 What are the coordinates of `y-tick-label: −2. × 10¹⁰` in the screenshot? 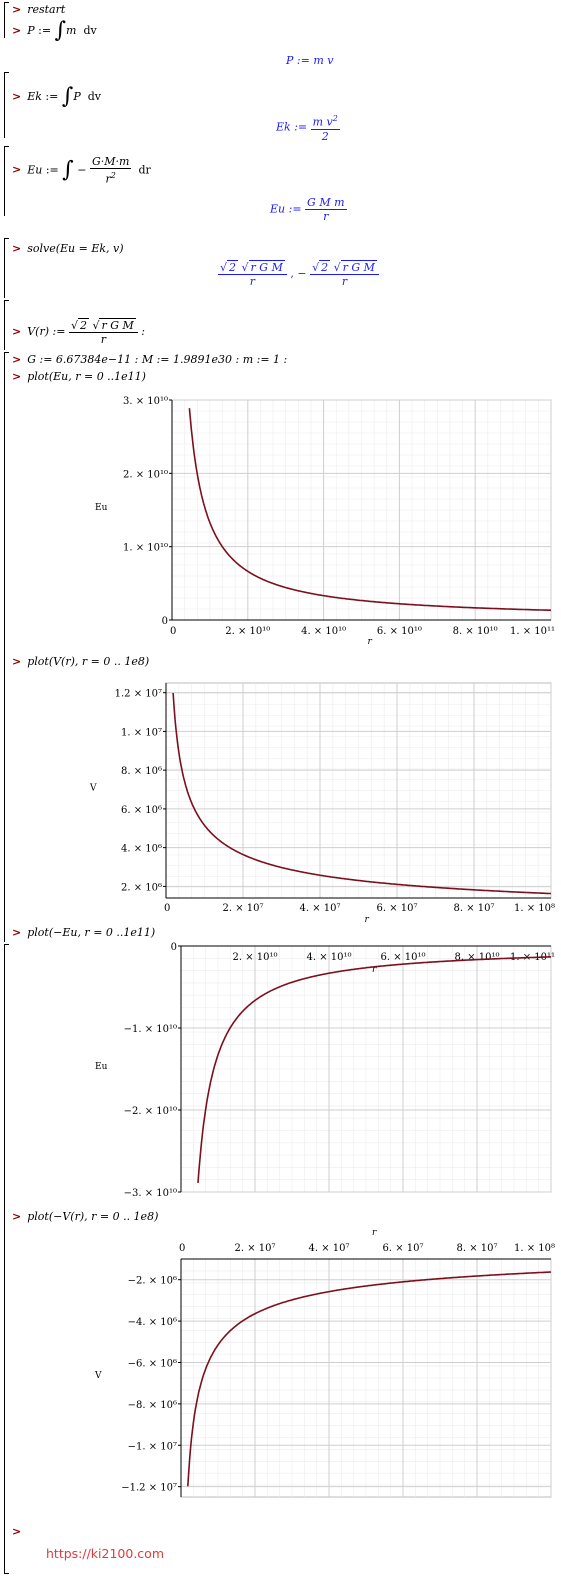 It's located at (150, 1111).